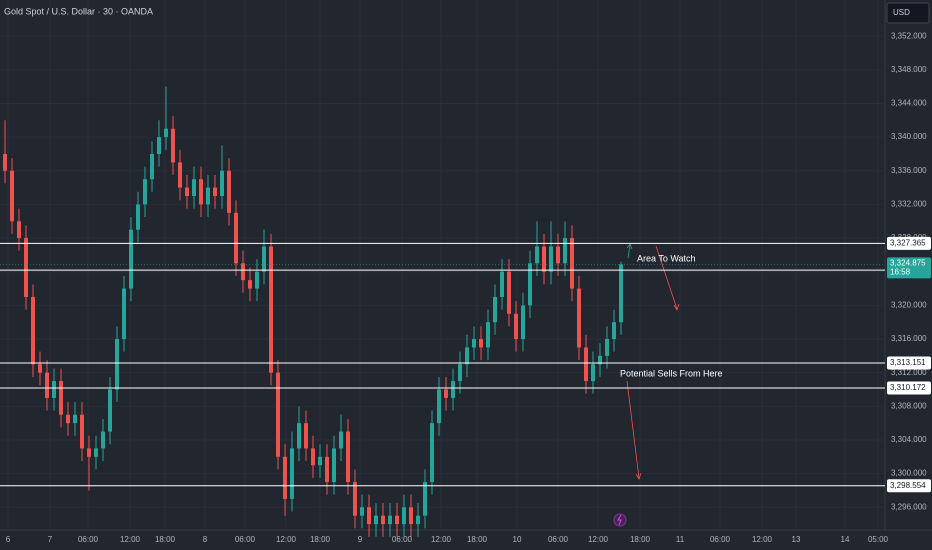 The height and width of the screenshot is (550, 932). I want to click on x-tick-label: 11, so click(680, 539).